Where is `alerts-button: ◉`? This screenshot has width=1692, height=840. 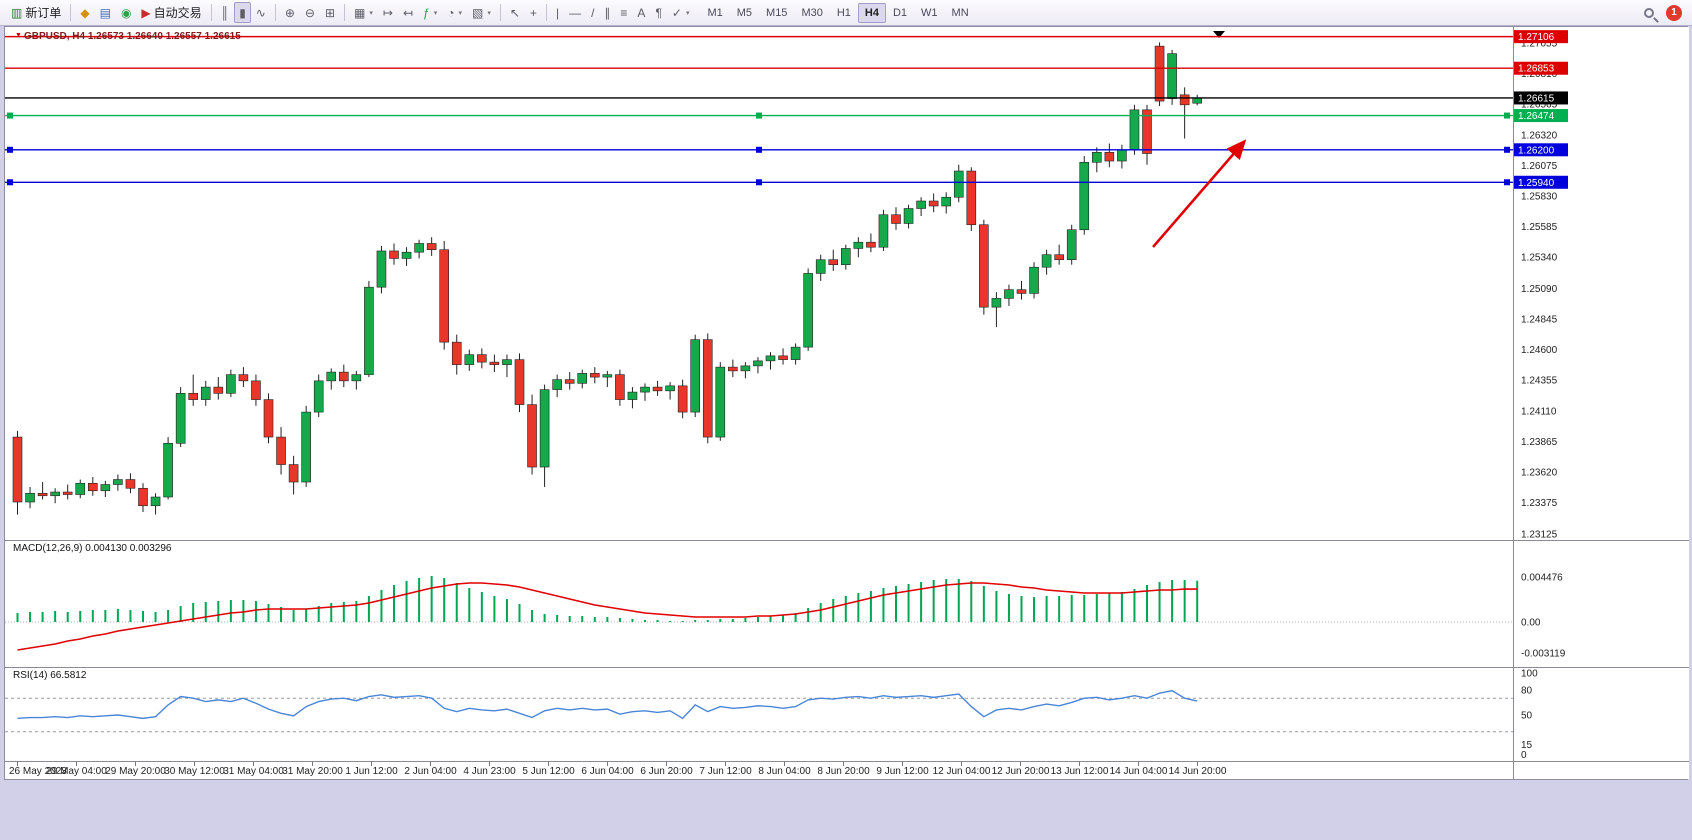 alerts-button: ◉ is located at coordinates (126, 12).